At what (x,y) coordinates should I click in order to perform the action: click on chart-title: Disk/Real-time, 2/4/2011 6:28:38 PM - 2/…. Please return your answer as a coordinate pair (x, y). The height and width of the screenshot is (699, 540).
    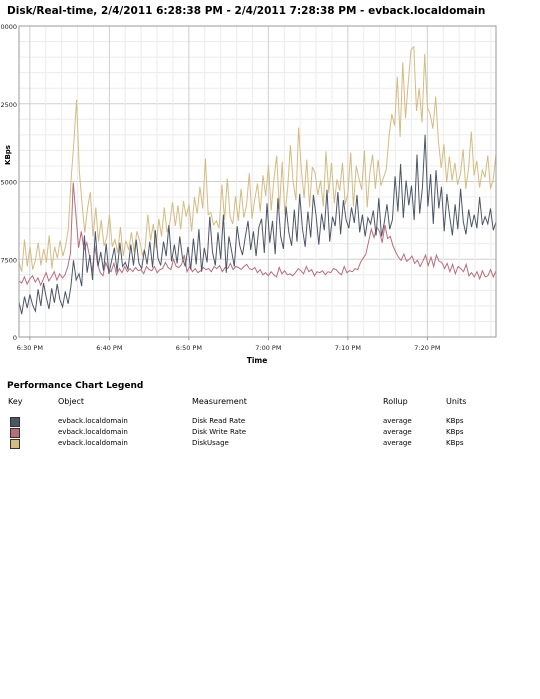
    Looking at the image, I should click on (246, 11).